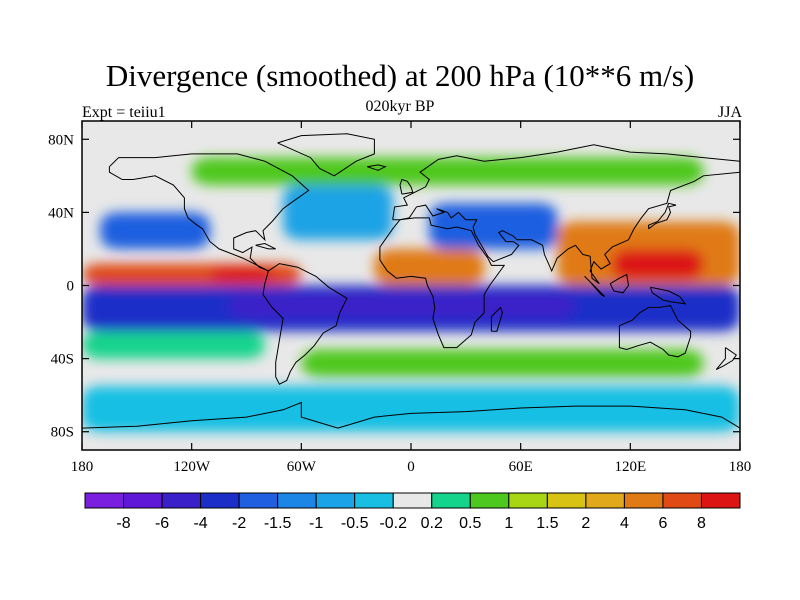  I want to click on colorbar-label: 4, so click(624, 523).